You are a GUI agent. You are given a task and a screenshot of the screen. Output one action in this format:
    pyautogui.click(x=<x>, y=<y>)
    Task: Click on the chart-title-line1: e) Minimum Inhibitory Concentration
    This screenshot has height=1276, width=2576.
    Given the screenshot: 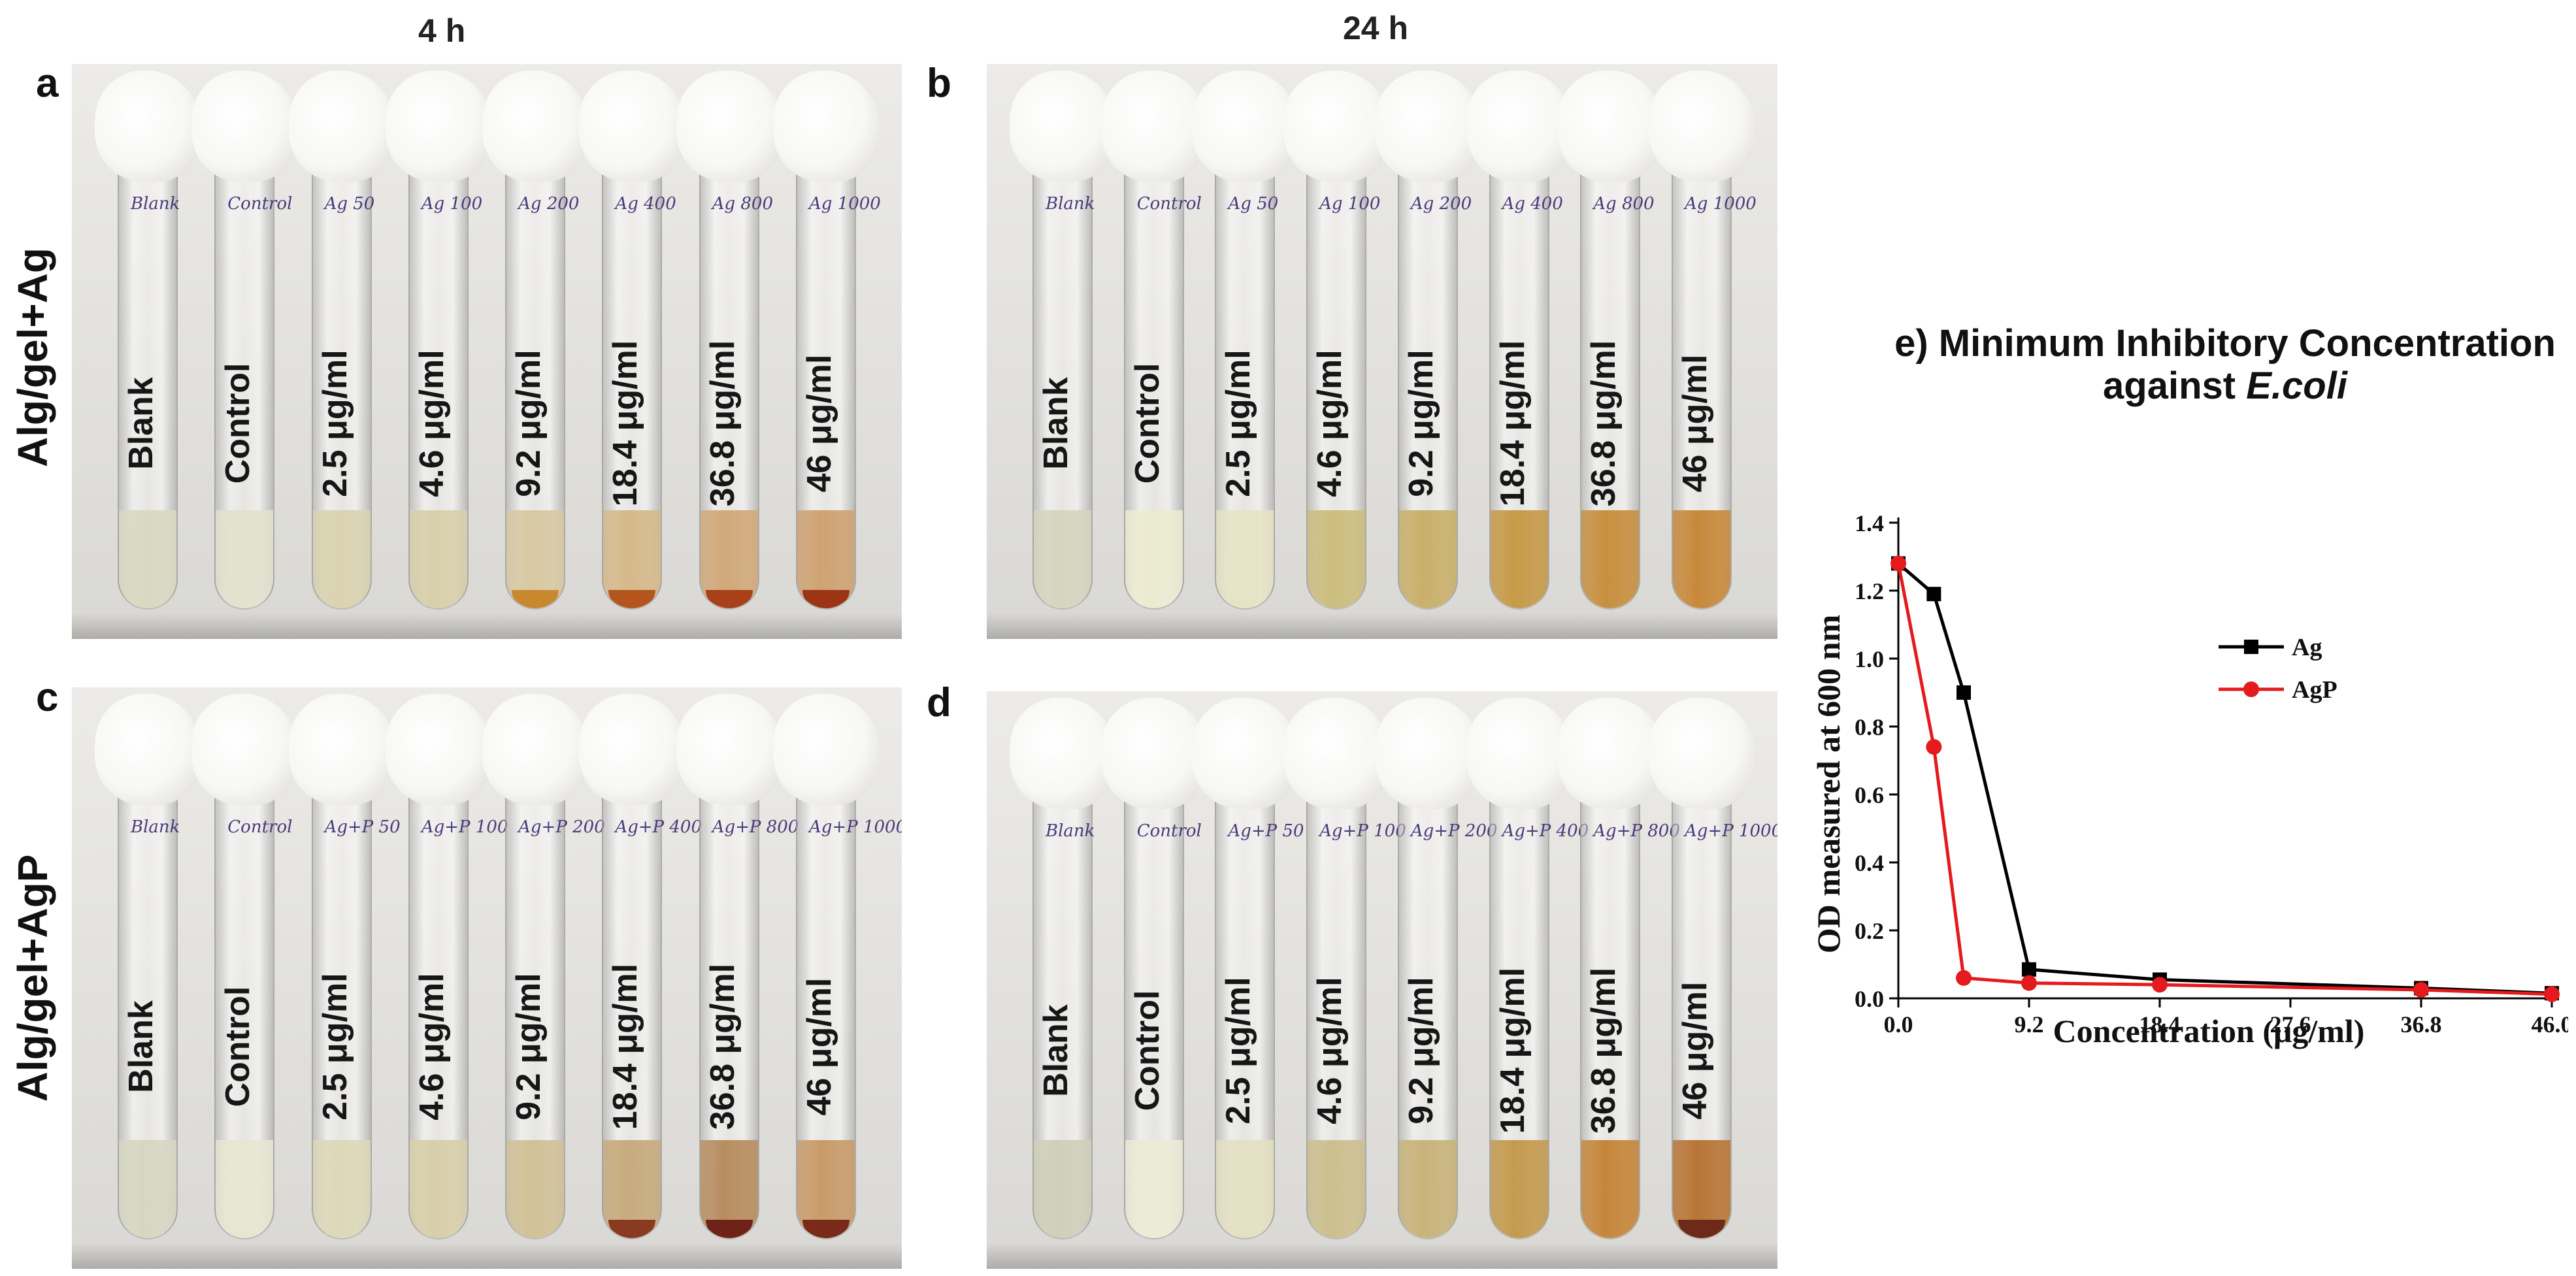 What is the action you would take?
    pyautogui.click(x=2225, y=343)
    